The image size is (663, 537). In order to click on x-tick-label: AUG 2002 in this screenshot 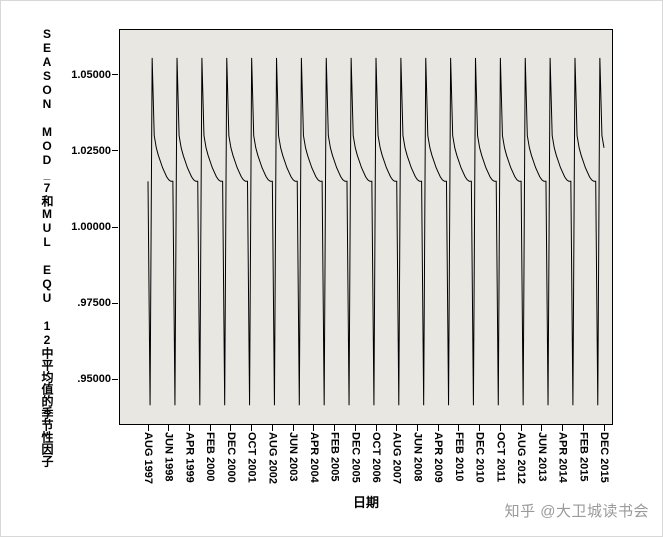, I will do `click(272, 458)`.